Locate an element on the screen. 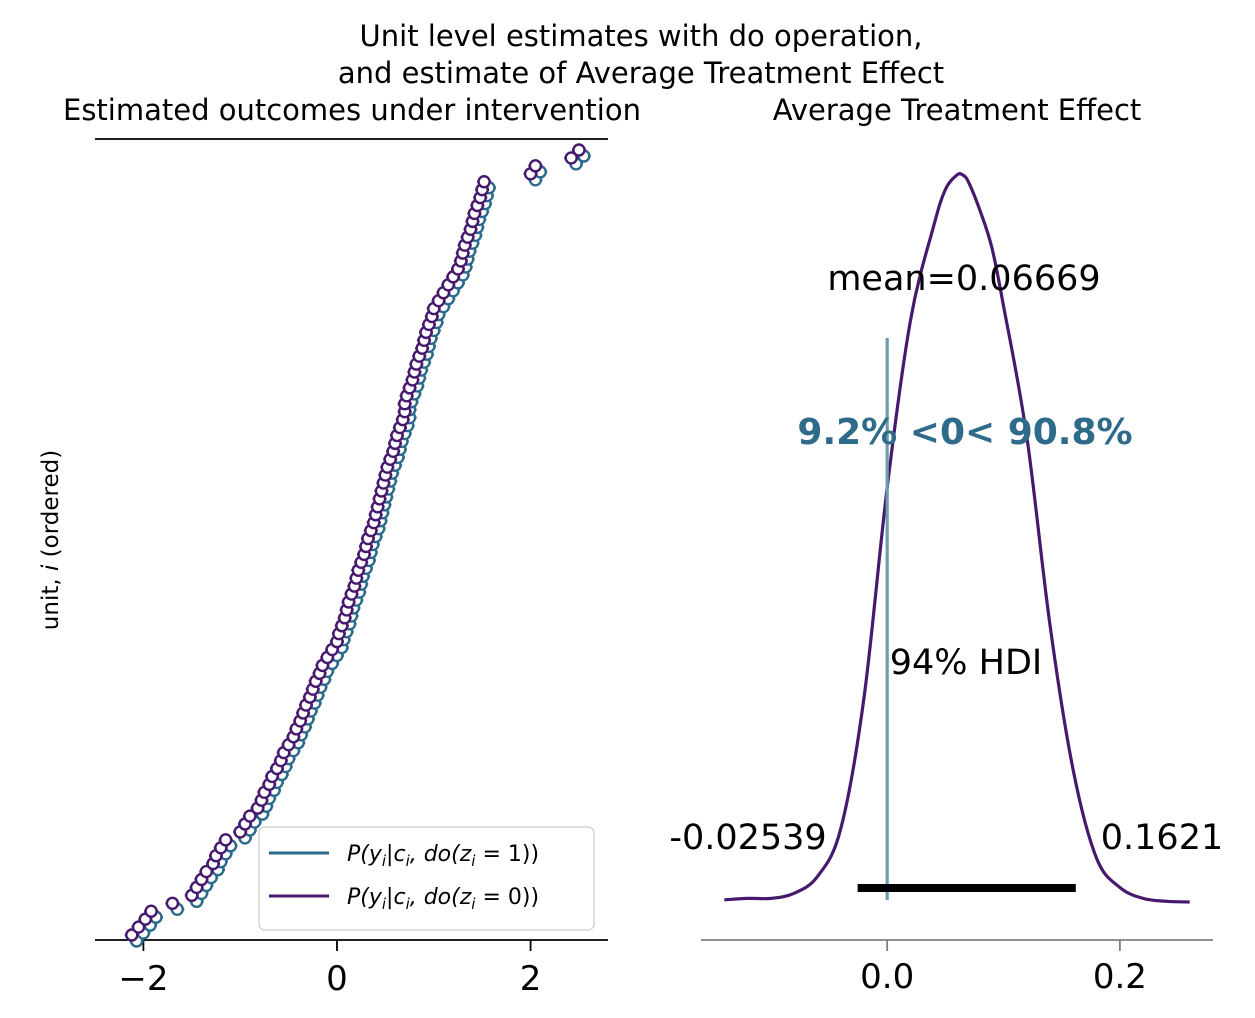  legend-do0-sub-i: i is located at coordinates (384, 904).